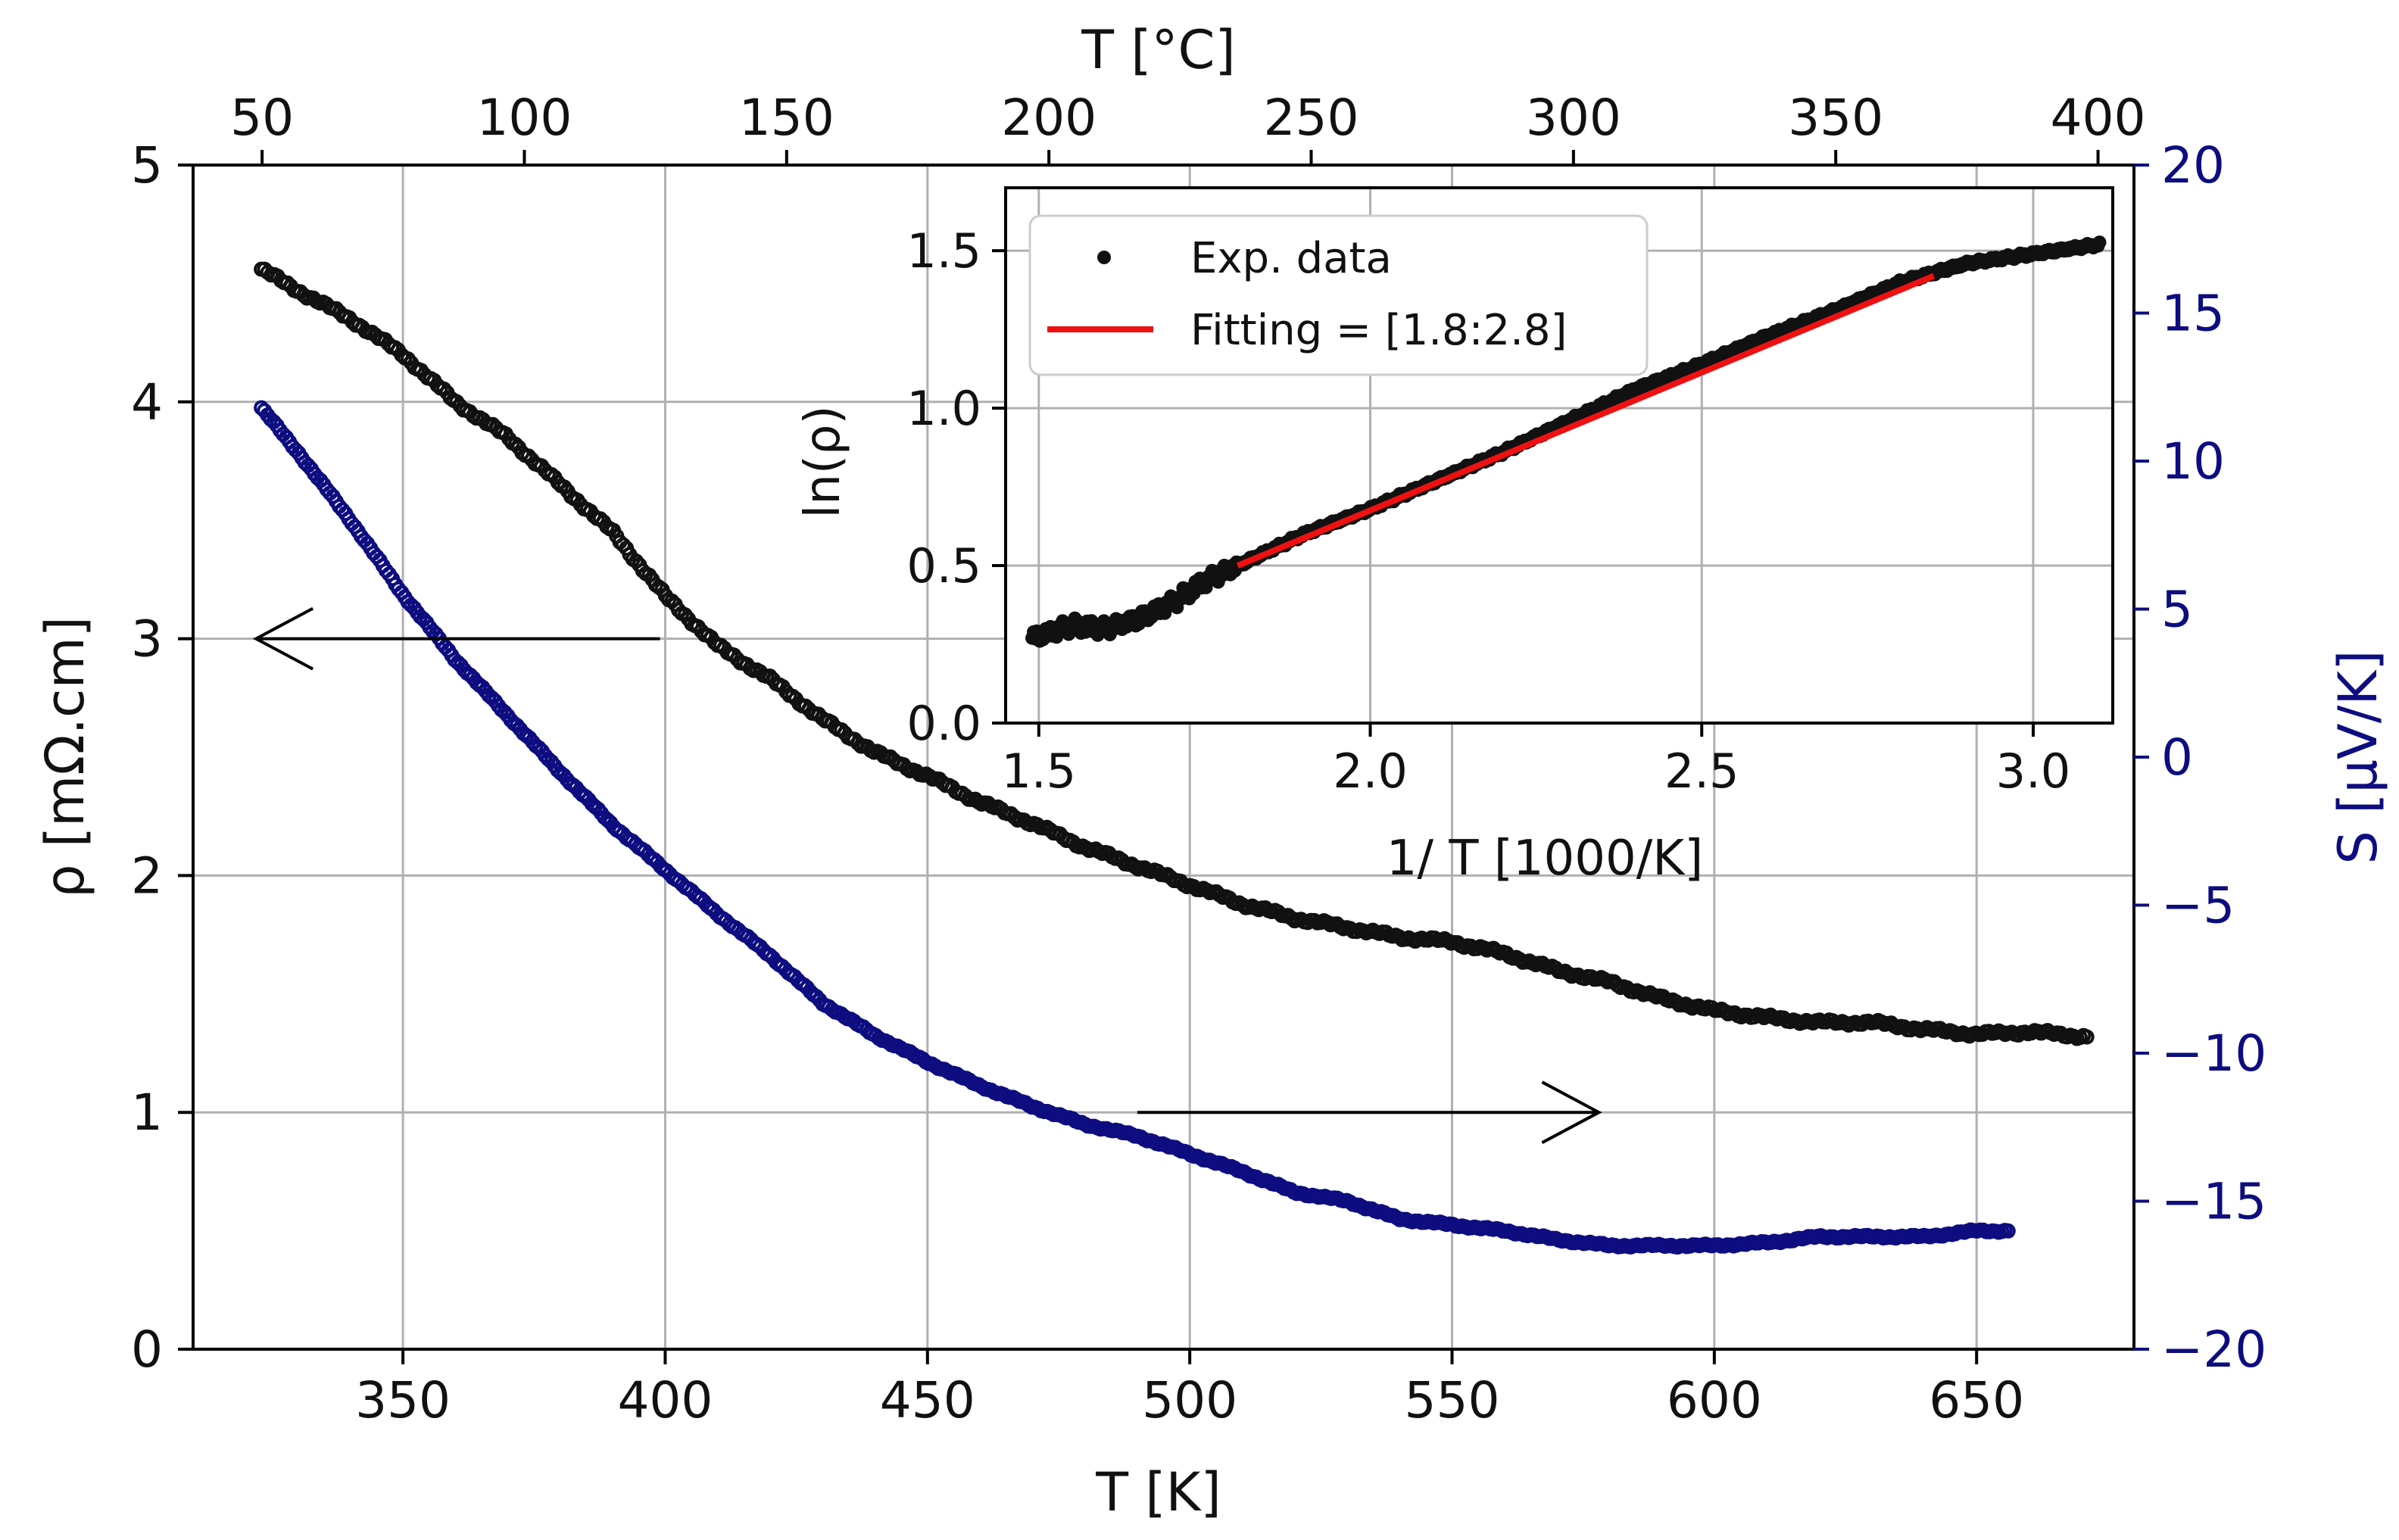 The width and height of the screenshot is (2399, 1540). I want to click on top-tick-label: 50, so click(262, 118).